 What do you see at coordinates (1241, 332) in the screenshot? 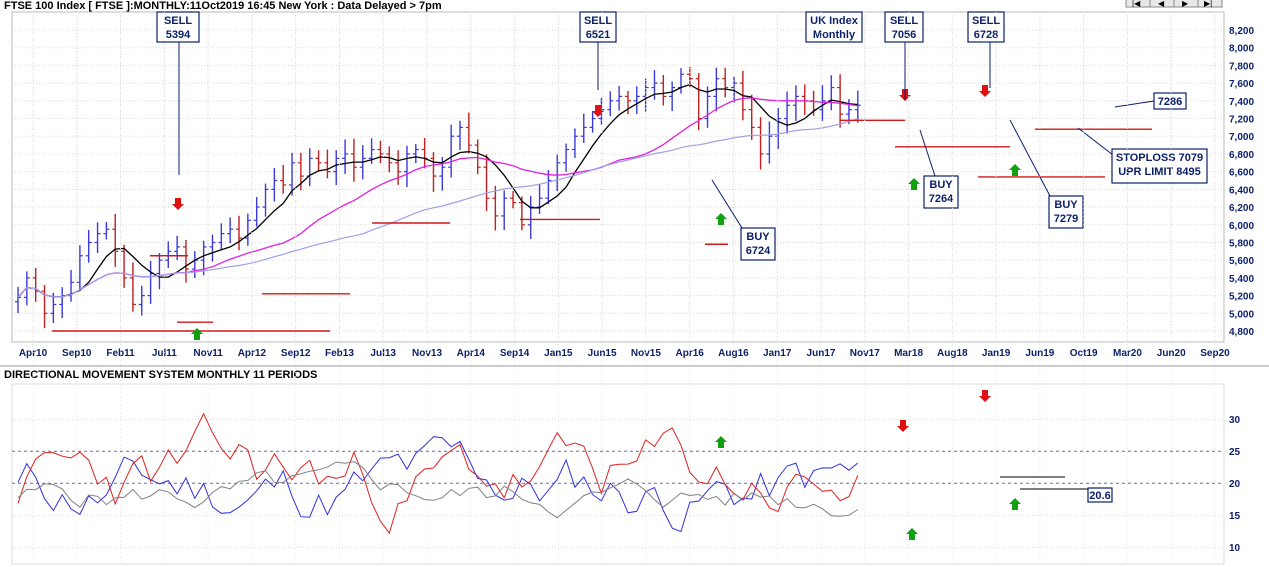
I see `y-tick-label: 4,800` at bounding box center [1241, 332].